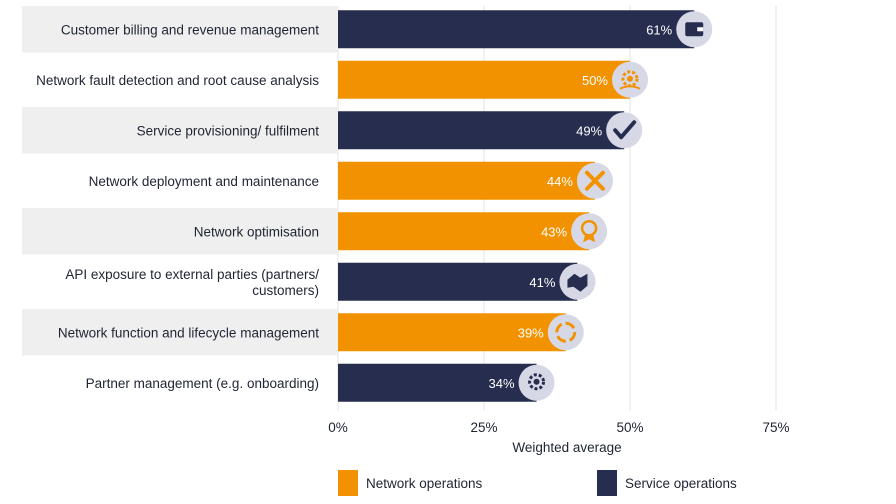 This screenshot has height=504, width=896. I want to click on category-label: Partner management (e.g. onboarding), so click(202, 383).